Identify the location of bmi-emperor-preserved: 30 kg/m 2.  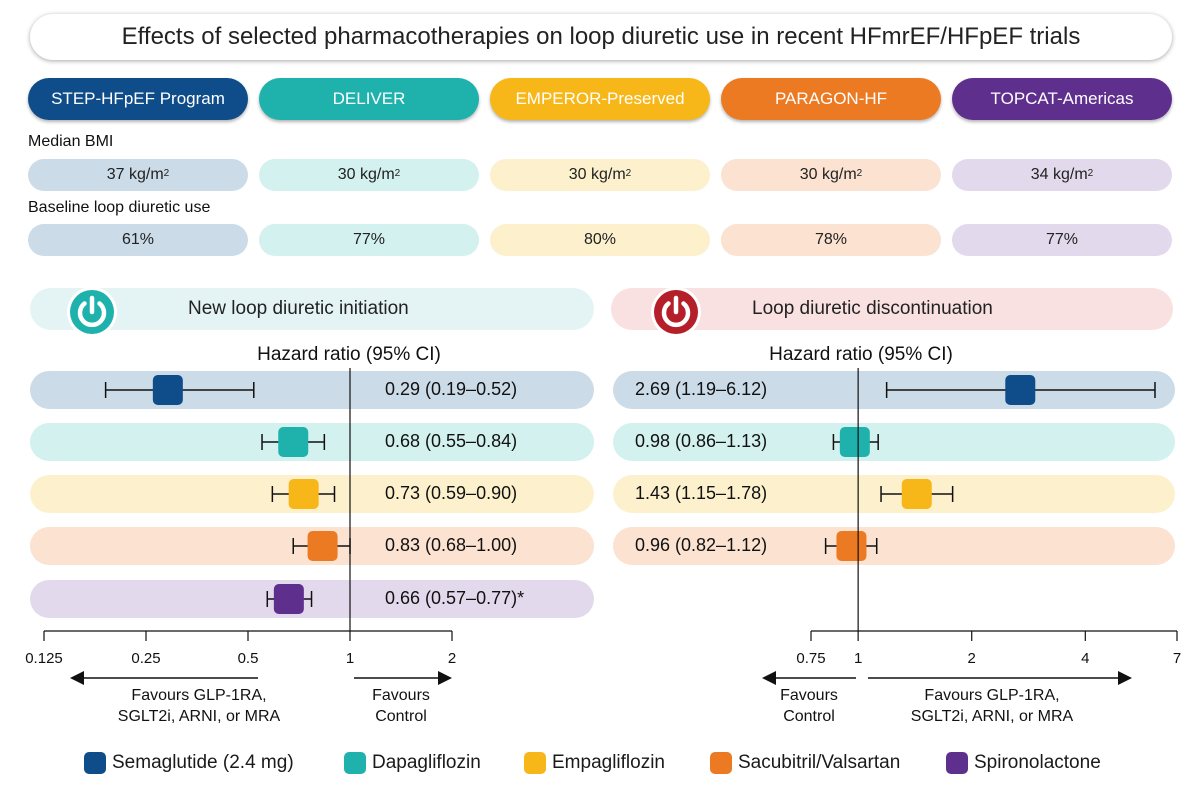
(600, 175).